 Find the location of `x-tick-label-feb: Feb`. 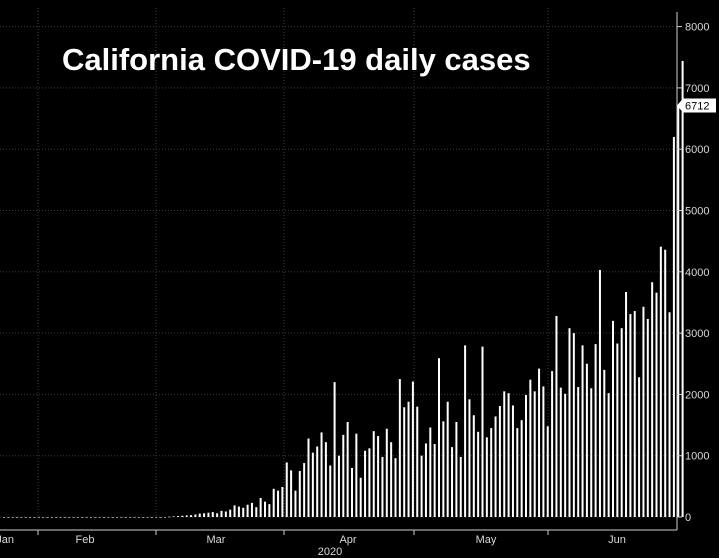

x-tick-label-feb: Feb is located at coordinates (85, 540).